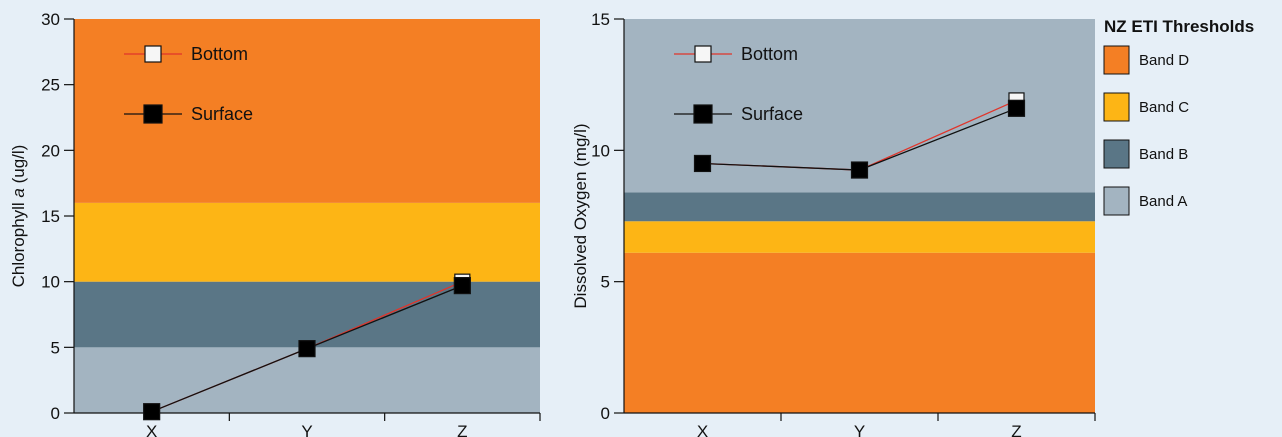 Image resolution: width=1282 pixels, height=437 pixels. I want to click on y-axis-title-prefix: Chlorophyll, so click(18, 243).